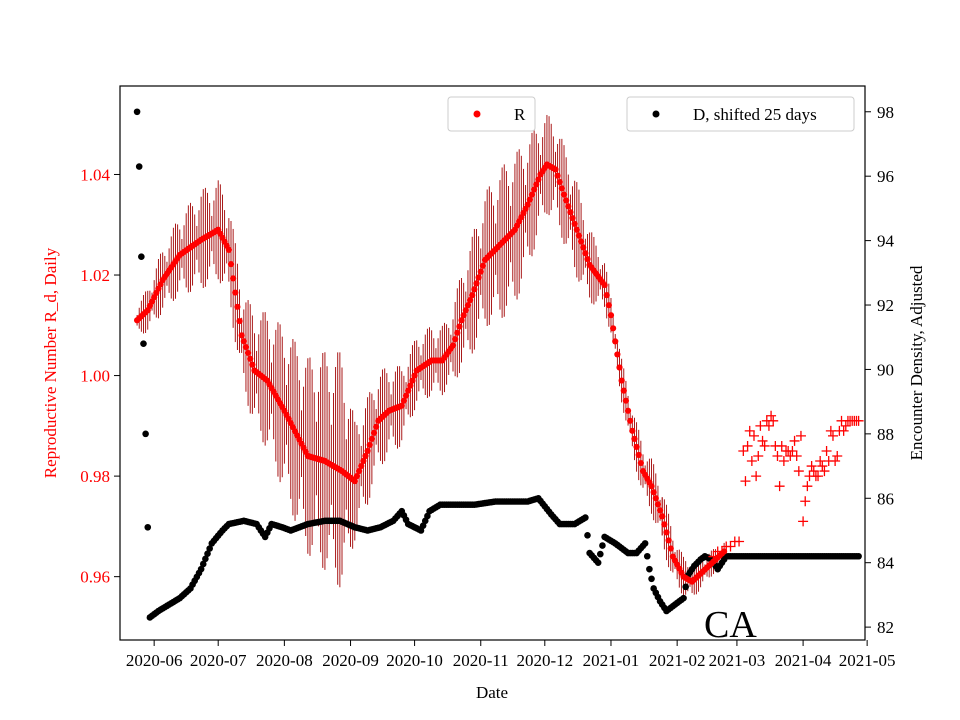 Image resolution: width=960 pixels, height=720 pixels. Describe the element at coordinates (544, 660) in the screenshot. I see `x-tick-label: 2020-12` at that location.